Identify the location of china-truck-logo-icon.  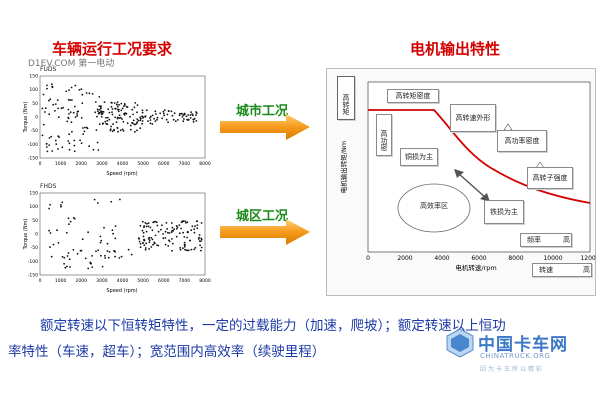
(460, 343).